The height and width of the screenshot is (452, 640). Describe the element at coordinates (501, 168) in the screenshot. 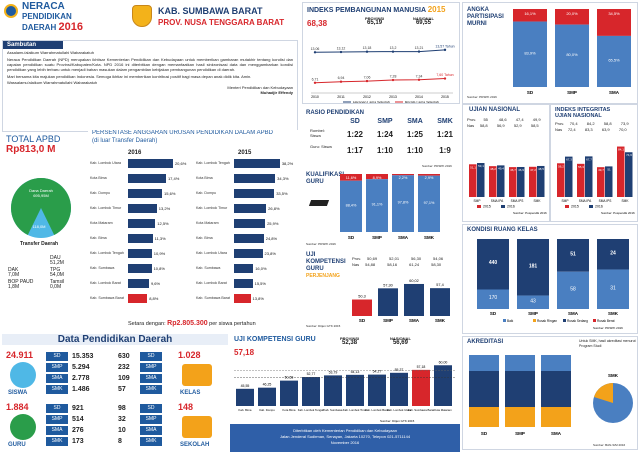

I see `grouped-bar-label: 49,4` at that location.